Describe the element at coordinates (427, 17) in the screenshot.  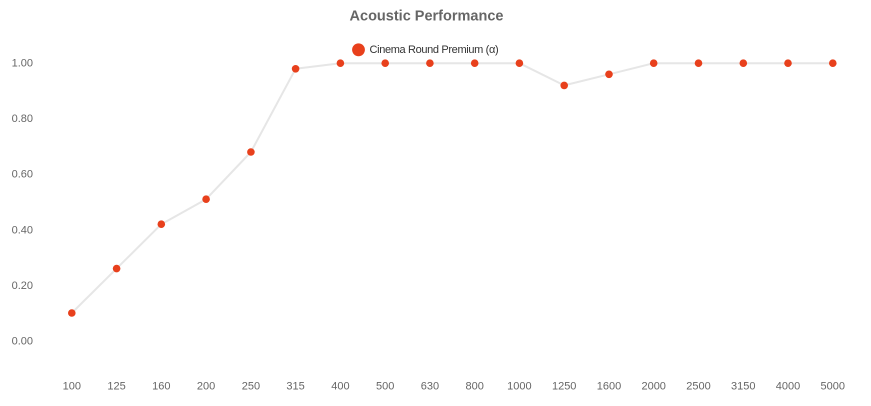
I see `svg-text: Acoustic Performance` at that location.